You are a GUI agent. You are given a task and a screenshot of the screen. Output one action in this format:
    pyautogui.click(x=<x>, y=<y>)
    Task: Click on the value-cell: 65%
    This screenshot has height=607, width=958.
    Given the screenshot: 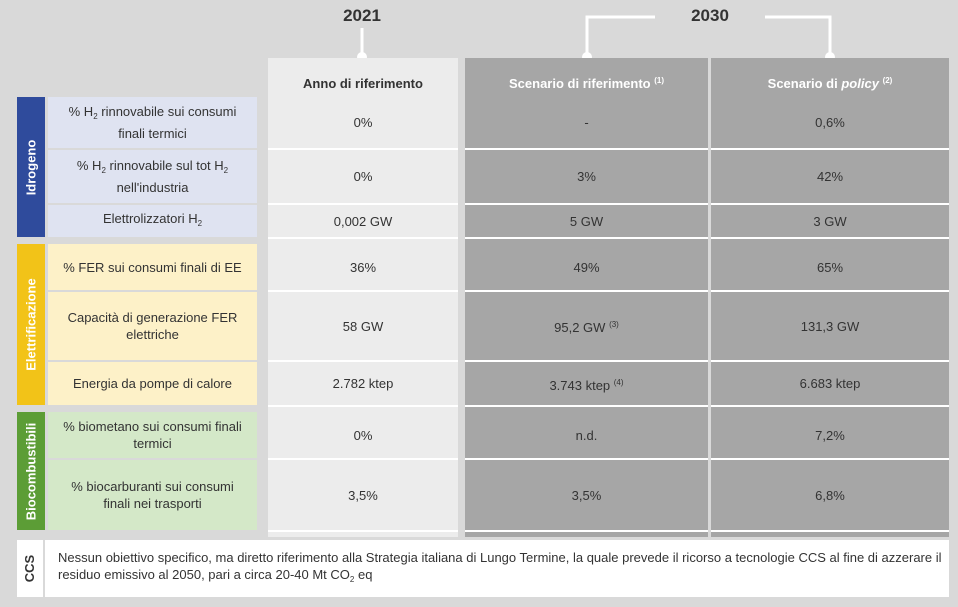 What is the action you would take?
    pyautogui.click(x=830, y=267)
    